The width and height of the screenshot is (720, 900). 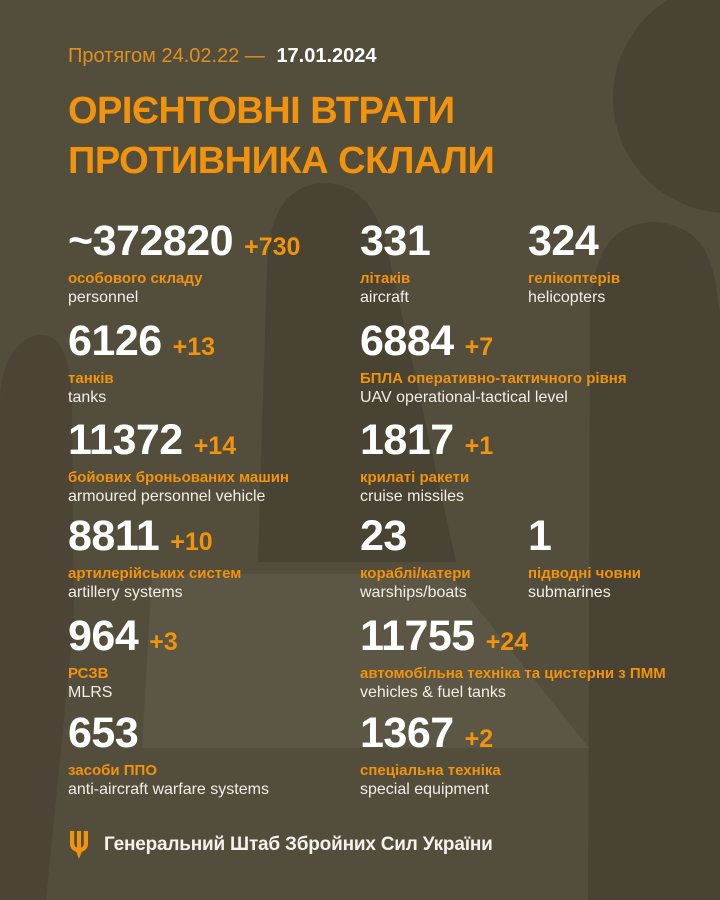 I want to click on stat-label-uk: особового складу, so click(x=135, y=278).